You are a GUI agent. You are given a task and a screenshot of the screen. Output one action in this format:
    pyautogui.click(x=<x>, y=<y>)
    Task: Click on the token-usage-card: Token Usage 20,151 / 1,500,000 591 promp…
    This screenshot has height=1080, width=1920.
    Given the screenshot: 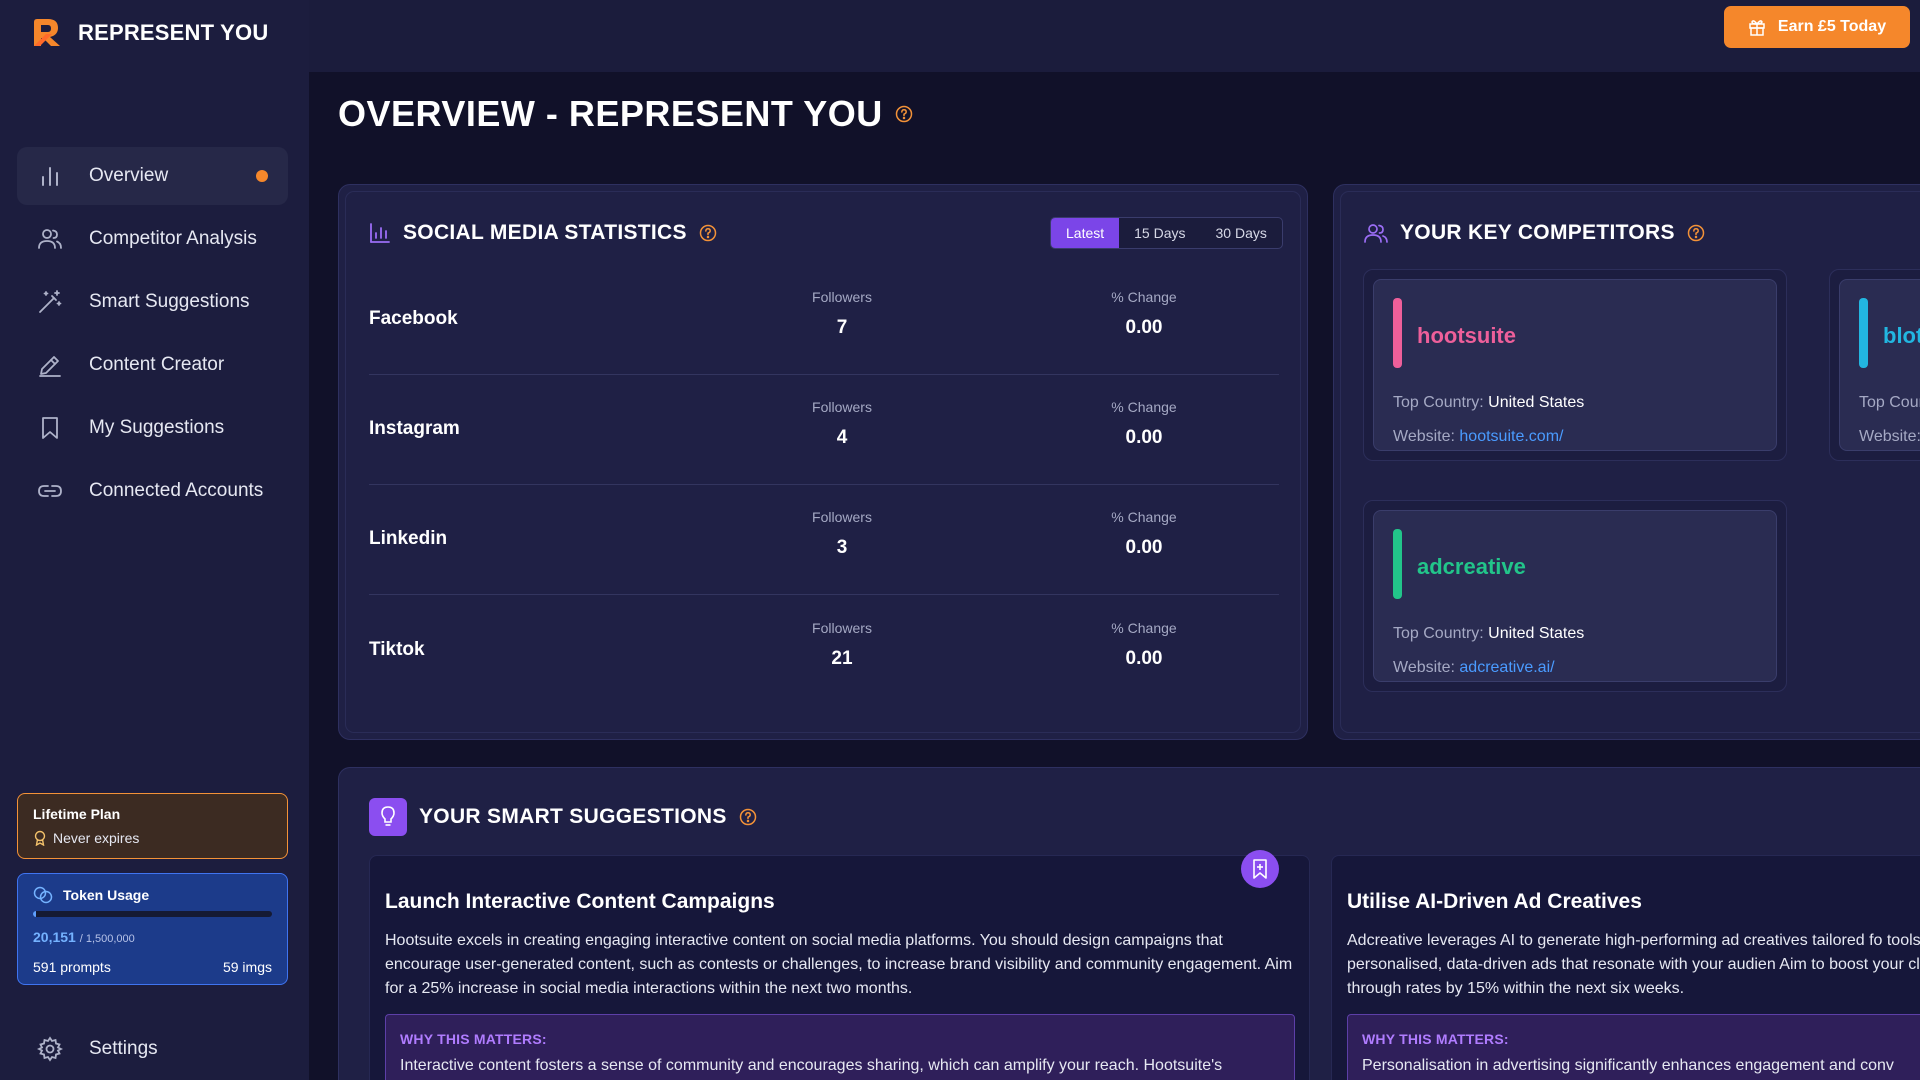 What is the action you would take?
    pyautogui.click(x=152, y=929)
    